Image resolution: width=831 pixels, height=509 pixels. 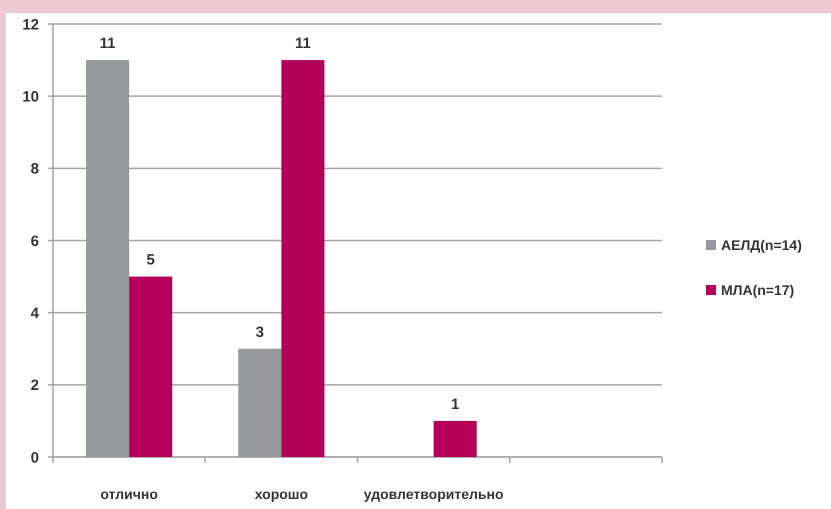 I want to click on x-tick-label: хорошо, so click(x=281, y=494).